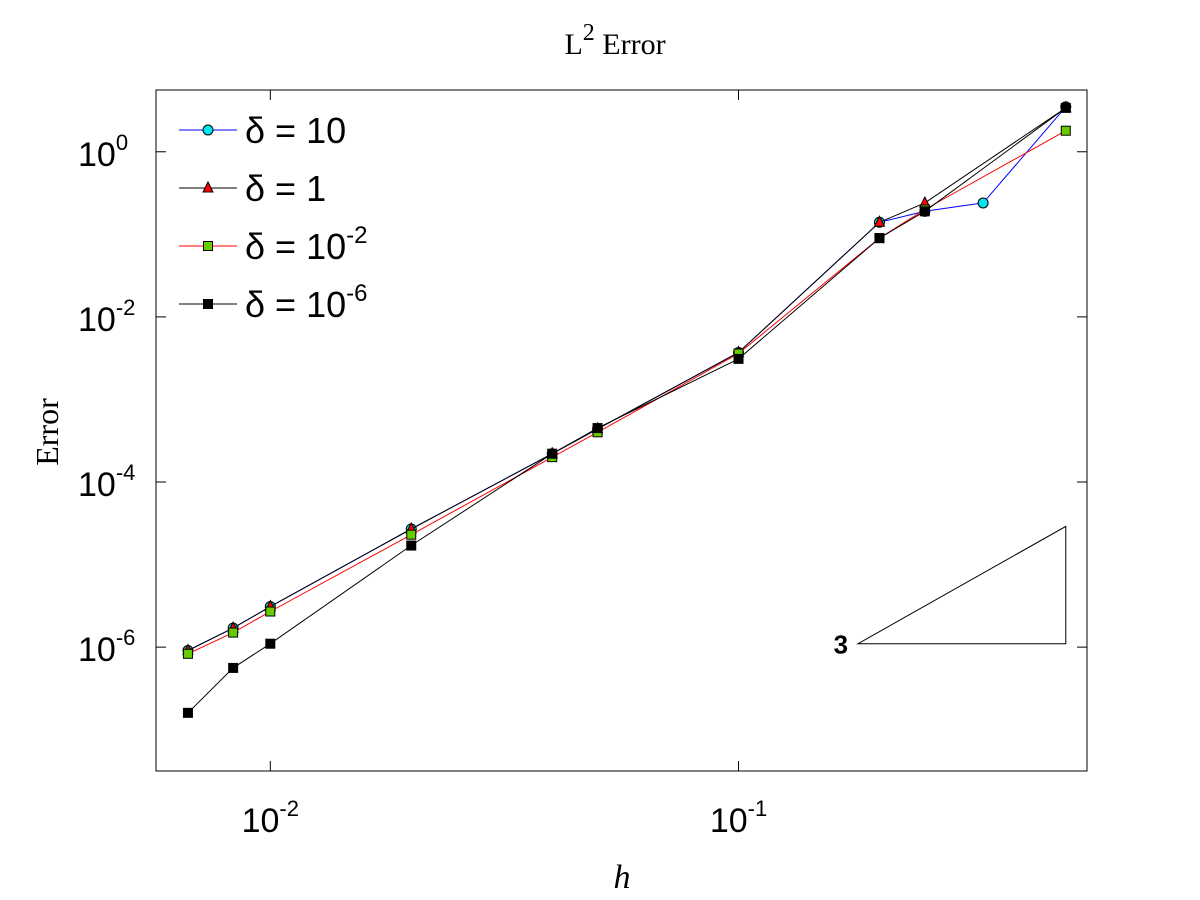 The height and width of the screenshot is (900, 1200). What do you see at coordinates (961, 585) in the screenshot?
I see `slope-triangle` at bounding box center [961, 585].